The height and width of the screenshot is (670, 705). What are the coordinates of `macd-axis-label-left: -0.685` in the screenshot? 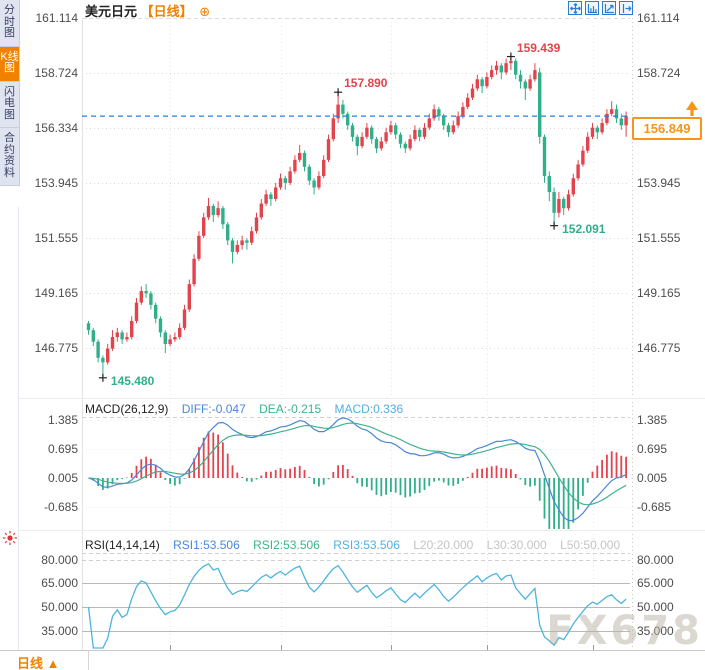 It's located at (60, 507).